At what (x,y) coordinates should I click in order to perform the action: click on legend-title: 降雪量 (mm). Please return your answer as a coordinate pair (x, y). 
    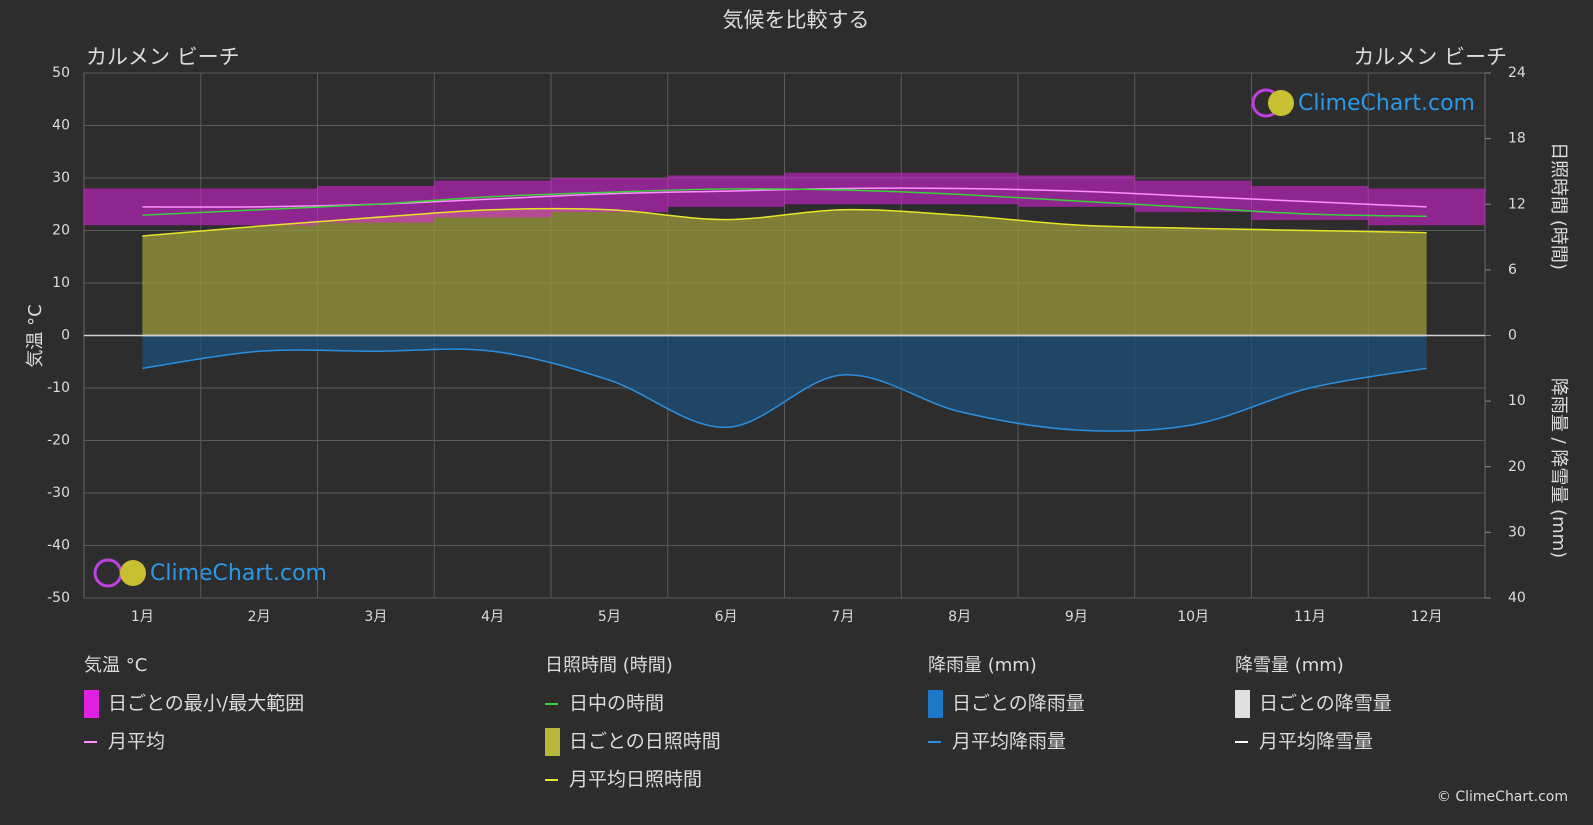
    Looking at the image, I should click on (1289, 665).